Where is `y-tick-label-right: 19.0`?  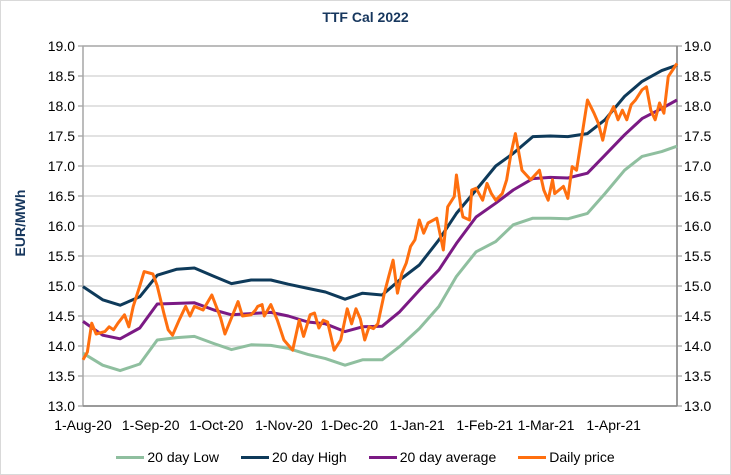
y-tick-label-right: 19.0 is located at coordinates (697, 46).